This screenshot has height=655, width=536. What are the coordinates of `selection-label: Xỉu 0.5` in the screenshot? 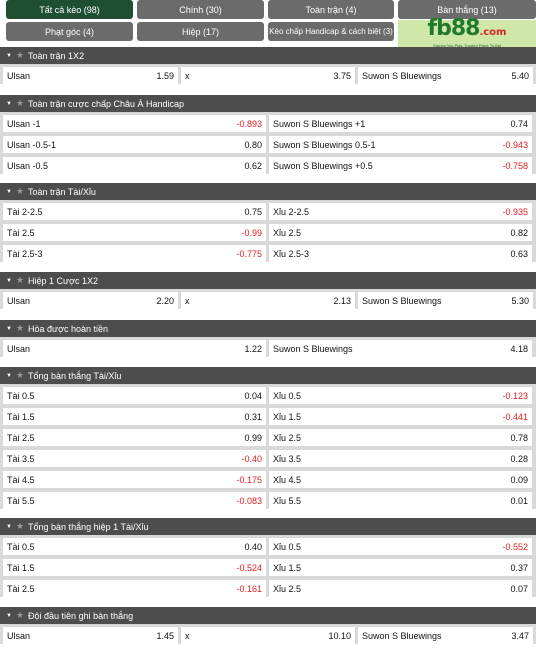 It's located at (287, 546).